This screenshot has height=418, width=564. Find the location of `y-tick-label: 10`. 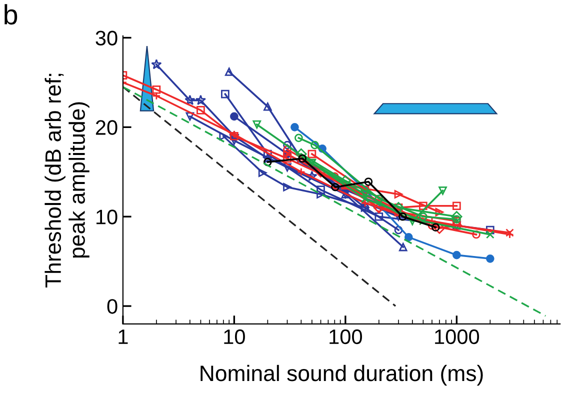

y-tick-label: 10 is located at coordinates (107, 217).